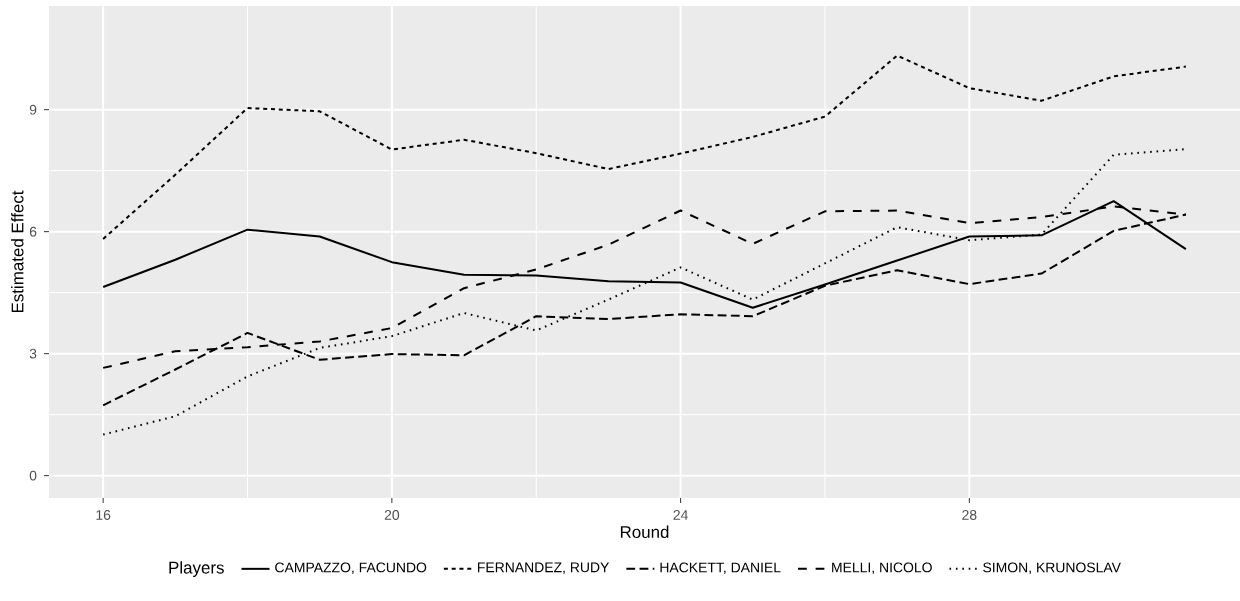 The height and width of the screenshot is (601, 1240). Describe the element at coordinates (969, 515) in the screenshot. I see `x-tick-label: 28` at that location.